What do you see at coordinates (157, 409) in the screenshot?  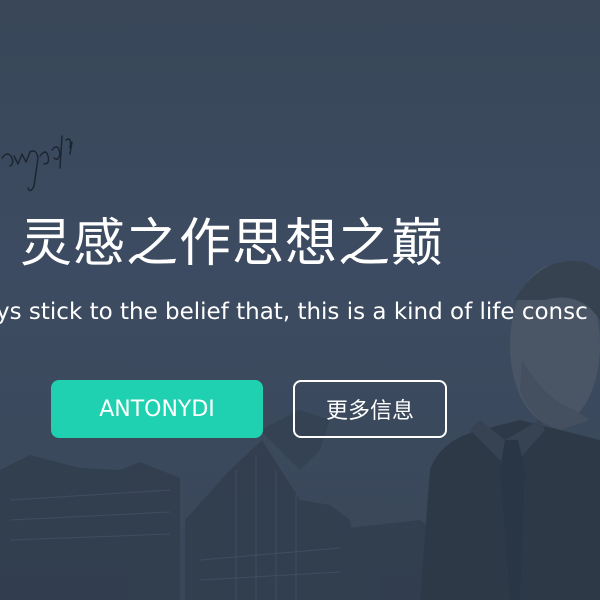 I see `antonydi-button: ANTONYDI` at bounding box center [157, 409].